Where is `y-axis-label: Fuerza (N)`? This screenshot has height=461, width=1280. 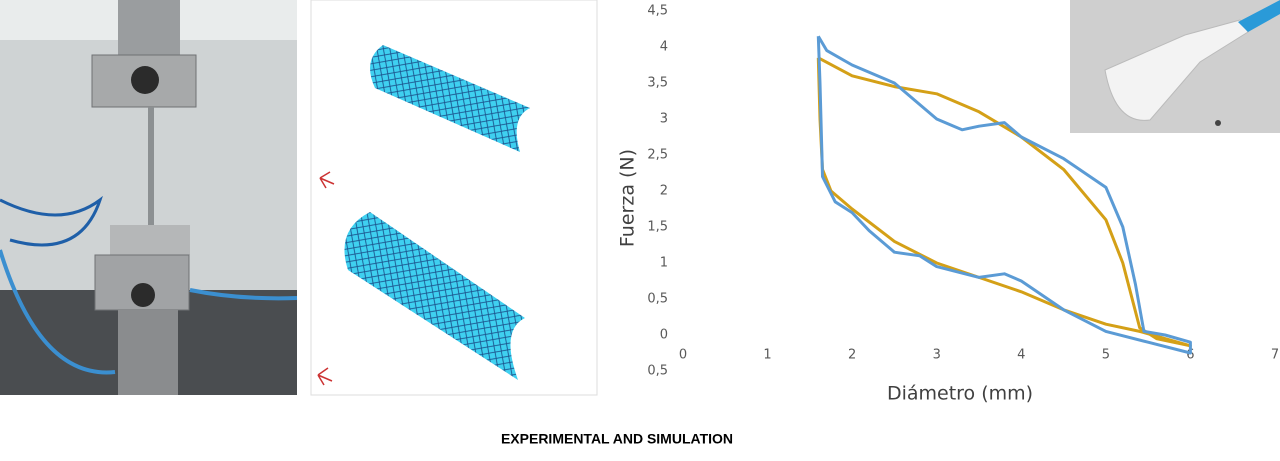 y-axis-label: Fuerza (N) is located at coordinates (628, 198).